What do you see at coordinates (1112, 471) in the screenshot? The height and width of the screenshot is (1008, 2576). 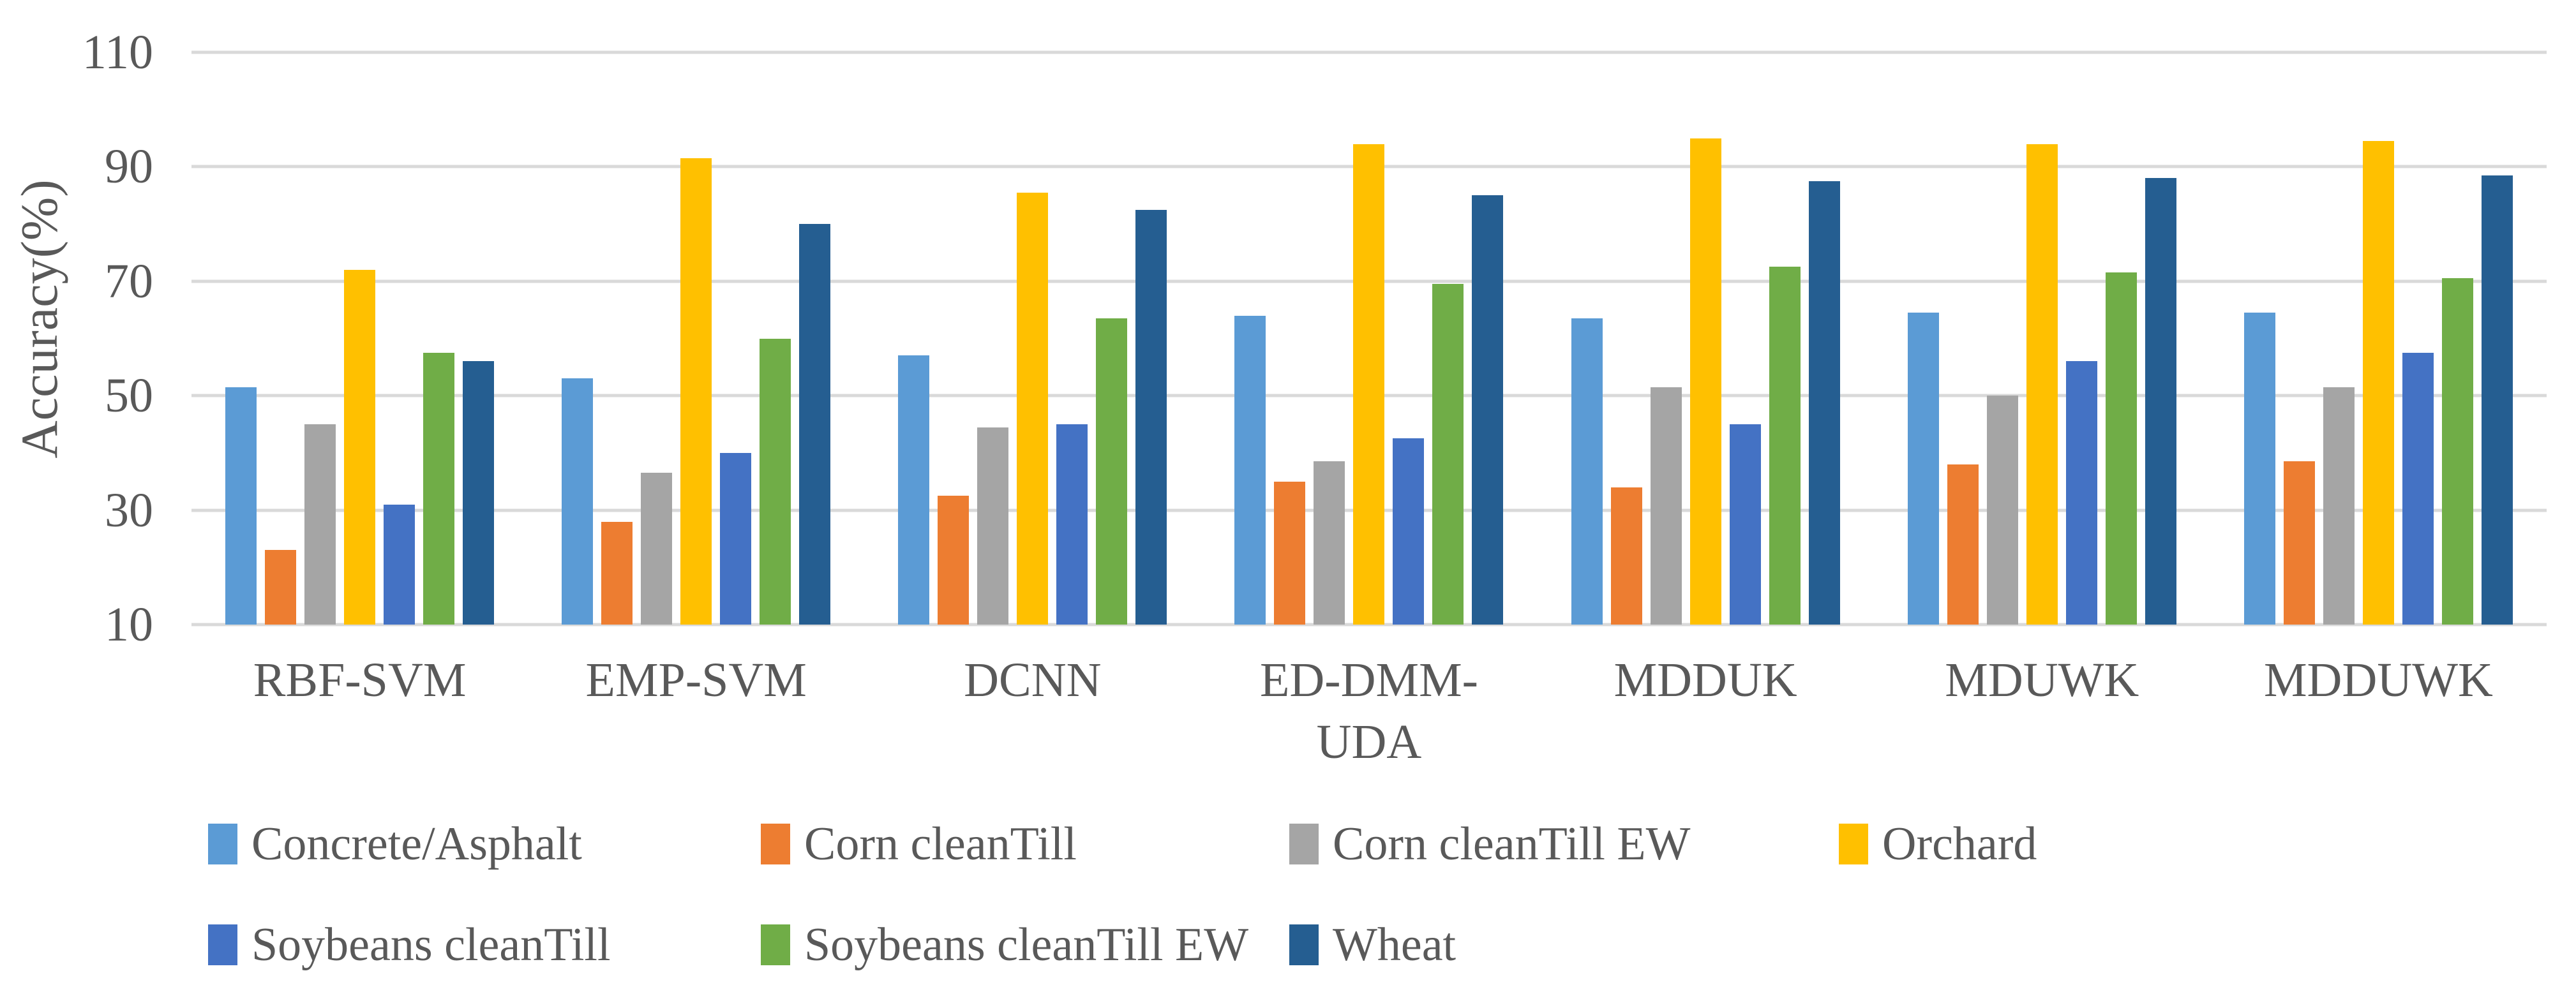 I see `bar-soybeans-cleantill-ew-dcnn` at bounding box center [1112, 471].